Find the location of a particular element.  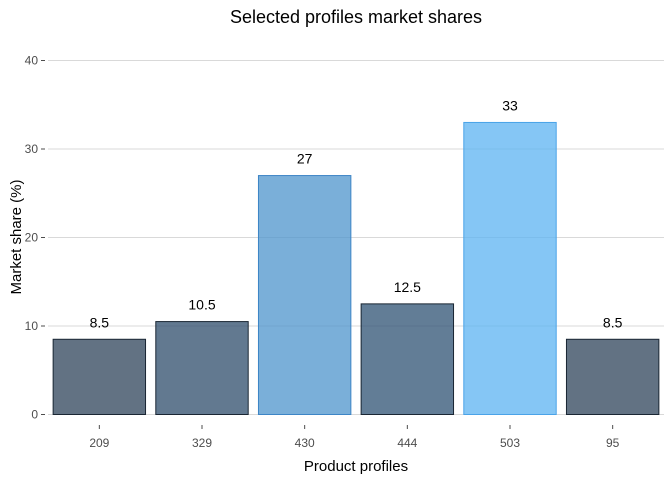

data-label-444: 12.5 is located at coordinates (407, 287).